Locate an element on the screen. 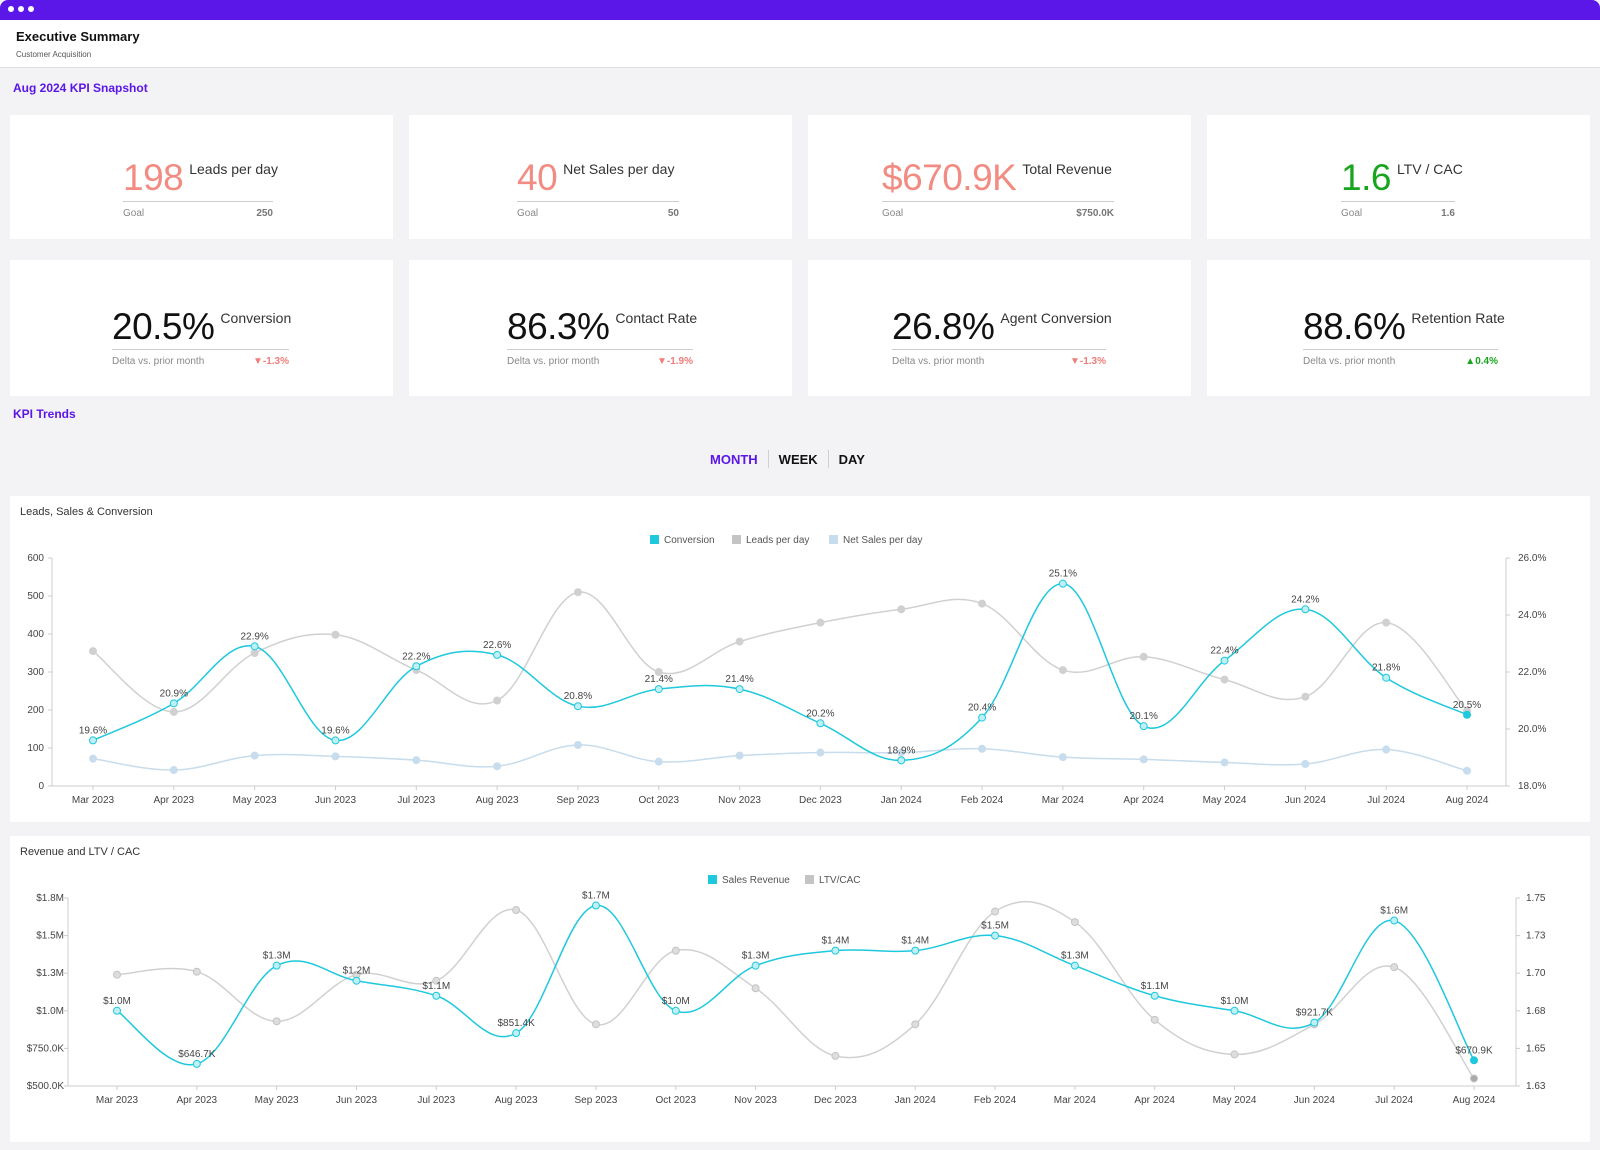 The width and height of the screenshot is (1600, 1150). legend-item: Leads per day is located at coordinates (770, 540).